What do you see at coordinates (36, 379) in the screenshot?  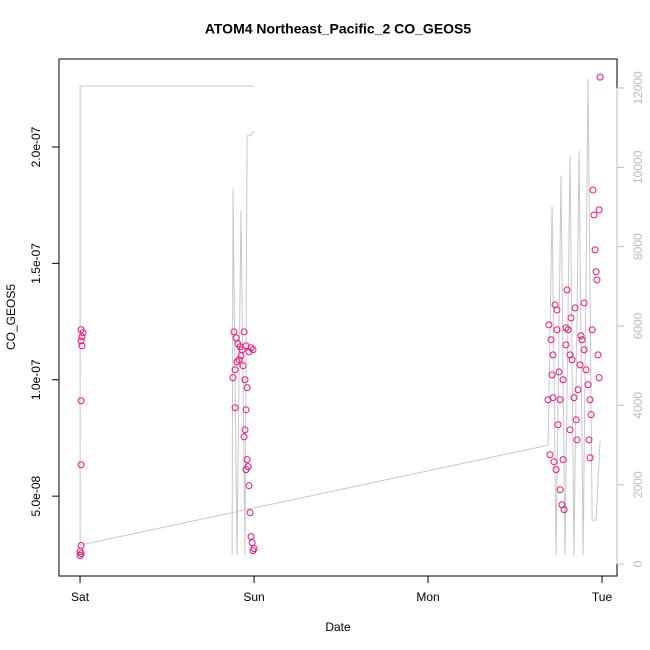 I see `y-tick-label: 1.0e-07` at bounding box center [36, 379].